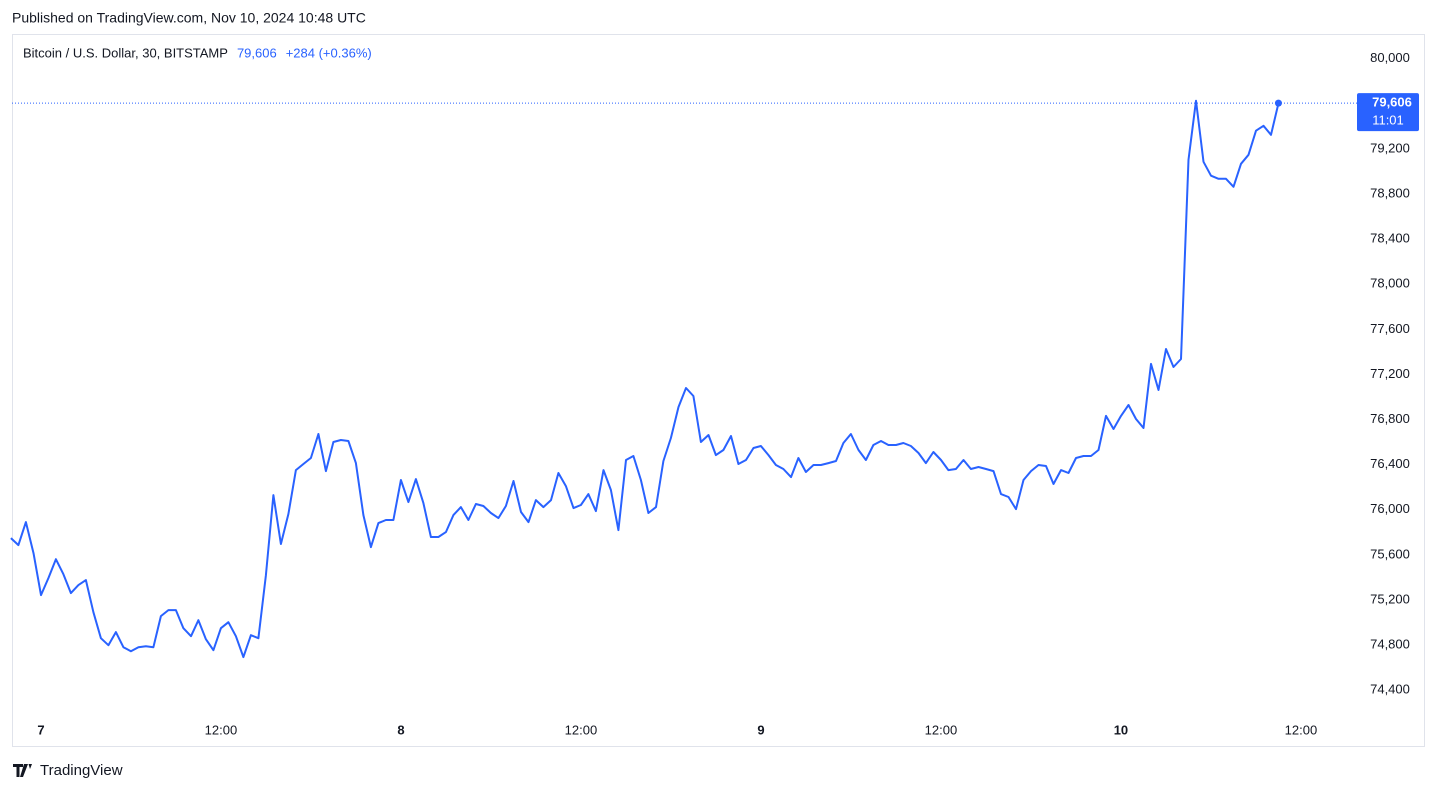  What do you see at coordinates (22, 770) in the screenshot?
I see `logo-icon` at bounding box center [22, 770].